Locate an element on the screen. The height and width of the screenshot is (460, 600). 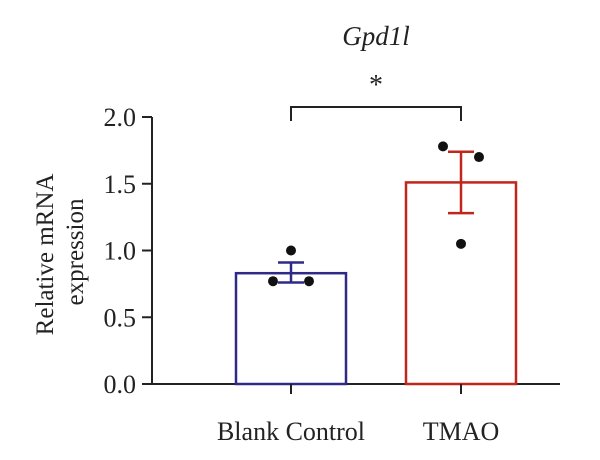
y-tick-label-3: 1.5 is located at coordinates (120, 184).